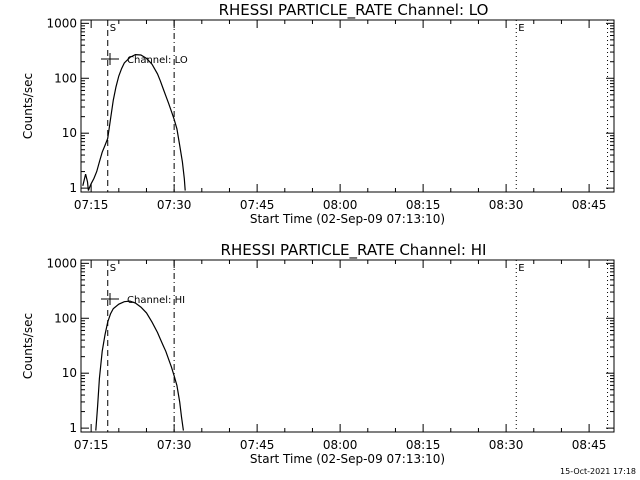  Describe the element at coordinates (157, 60) in the screenshot. I see `legend-entry: Channel: LO` at that location.